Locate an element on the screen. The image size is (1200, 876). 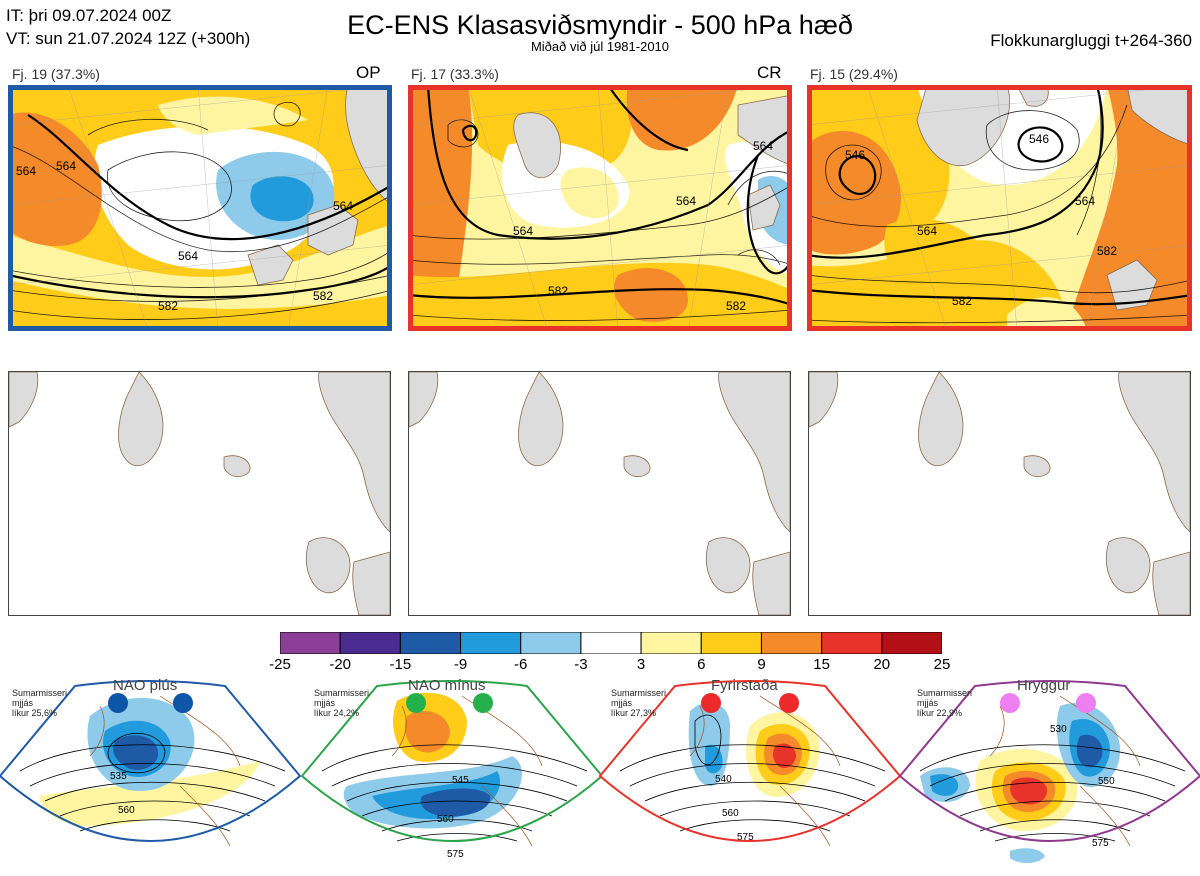
cluster-map-1: 564 564 564 582 582 564 is located at coordinates (200, 208).